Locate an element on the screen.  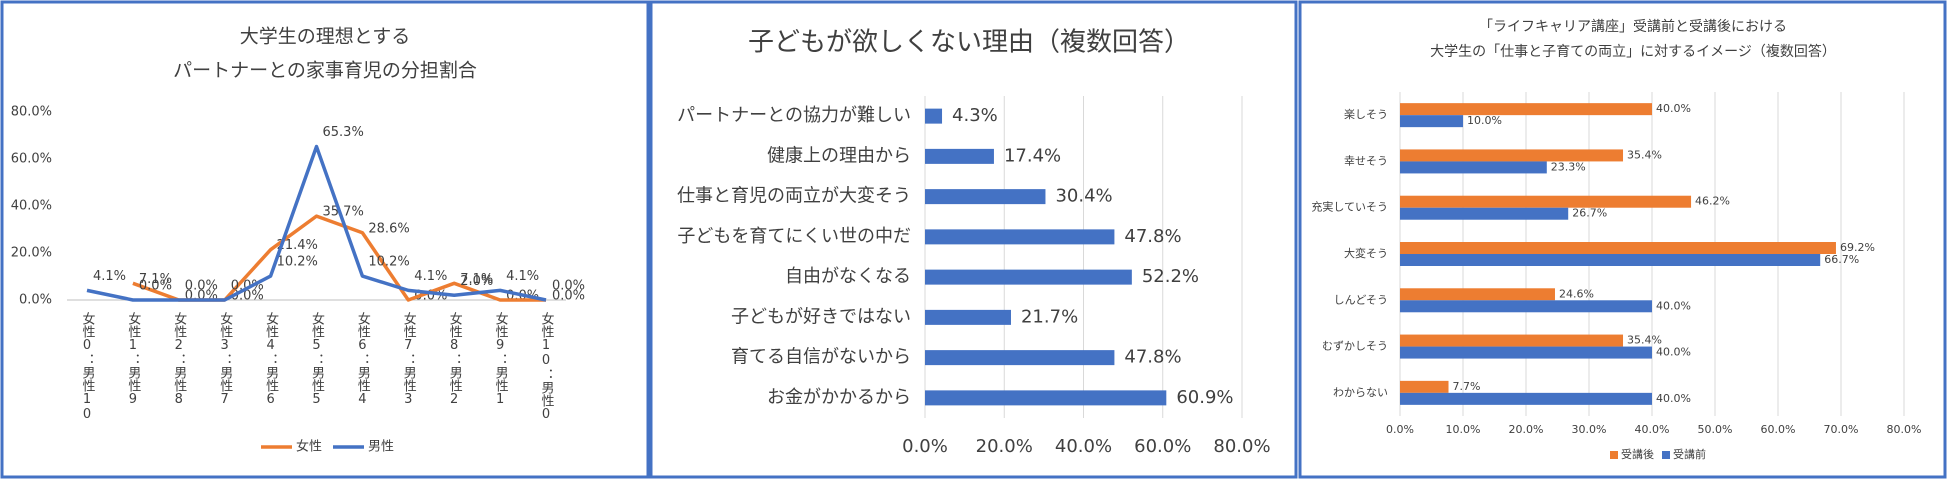
chart-title: 大学生の「仕事と子育ての両立」に対するイメージ（複数回答） is located at coordinates (1633, 51).